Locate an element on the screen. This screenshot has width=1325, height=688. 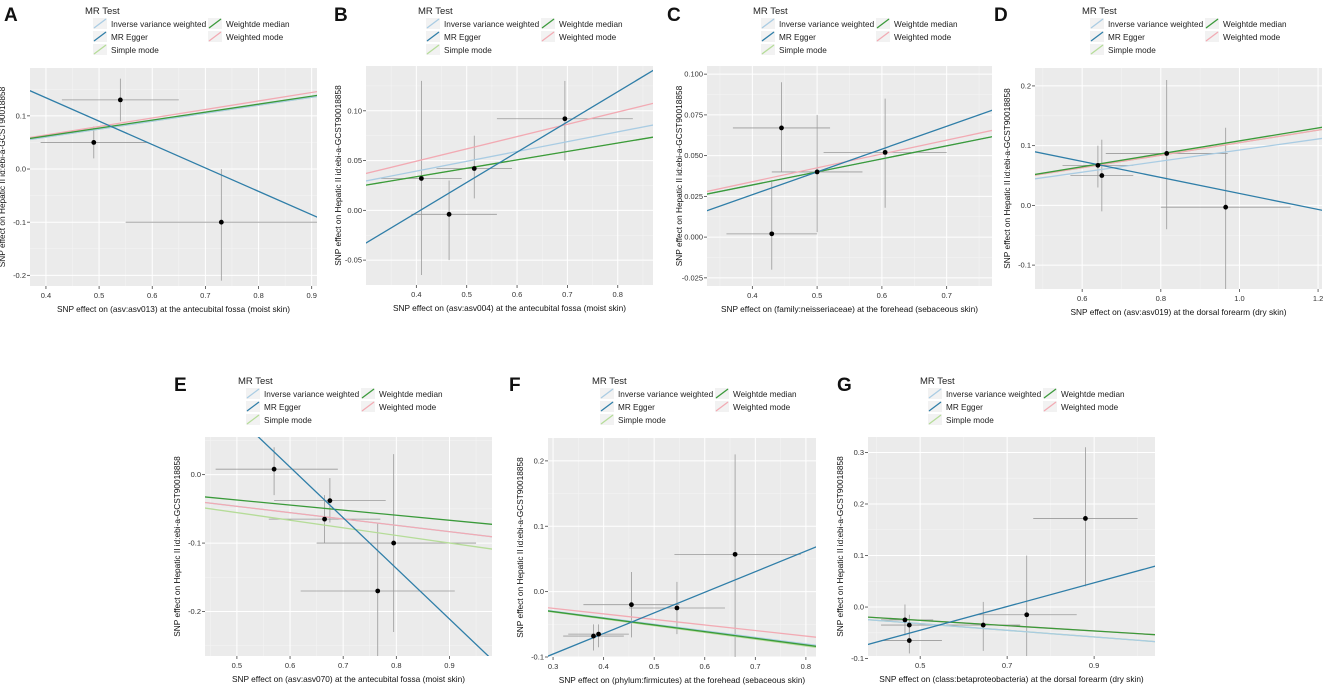
plot-panel is located at coordinates (509, 175).